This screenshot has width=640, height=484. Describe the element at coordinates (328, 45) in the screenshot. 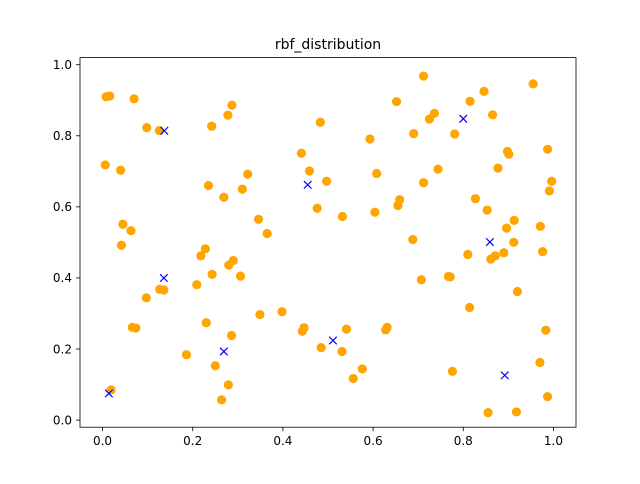

I see `chart-title: rbf_distribution` at that location.